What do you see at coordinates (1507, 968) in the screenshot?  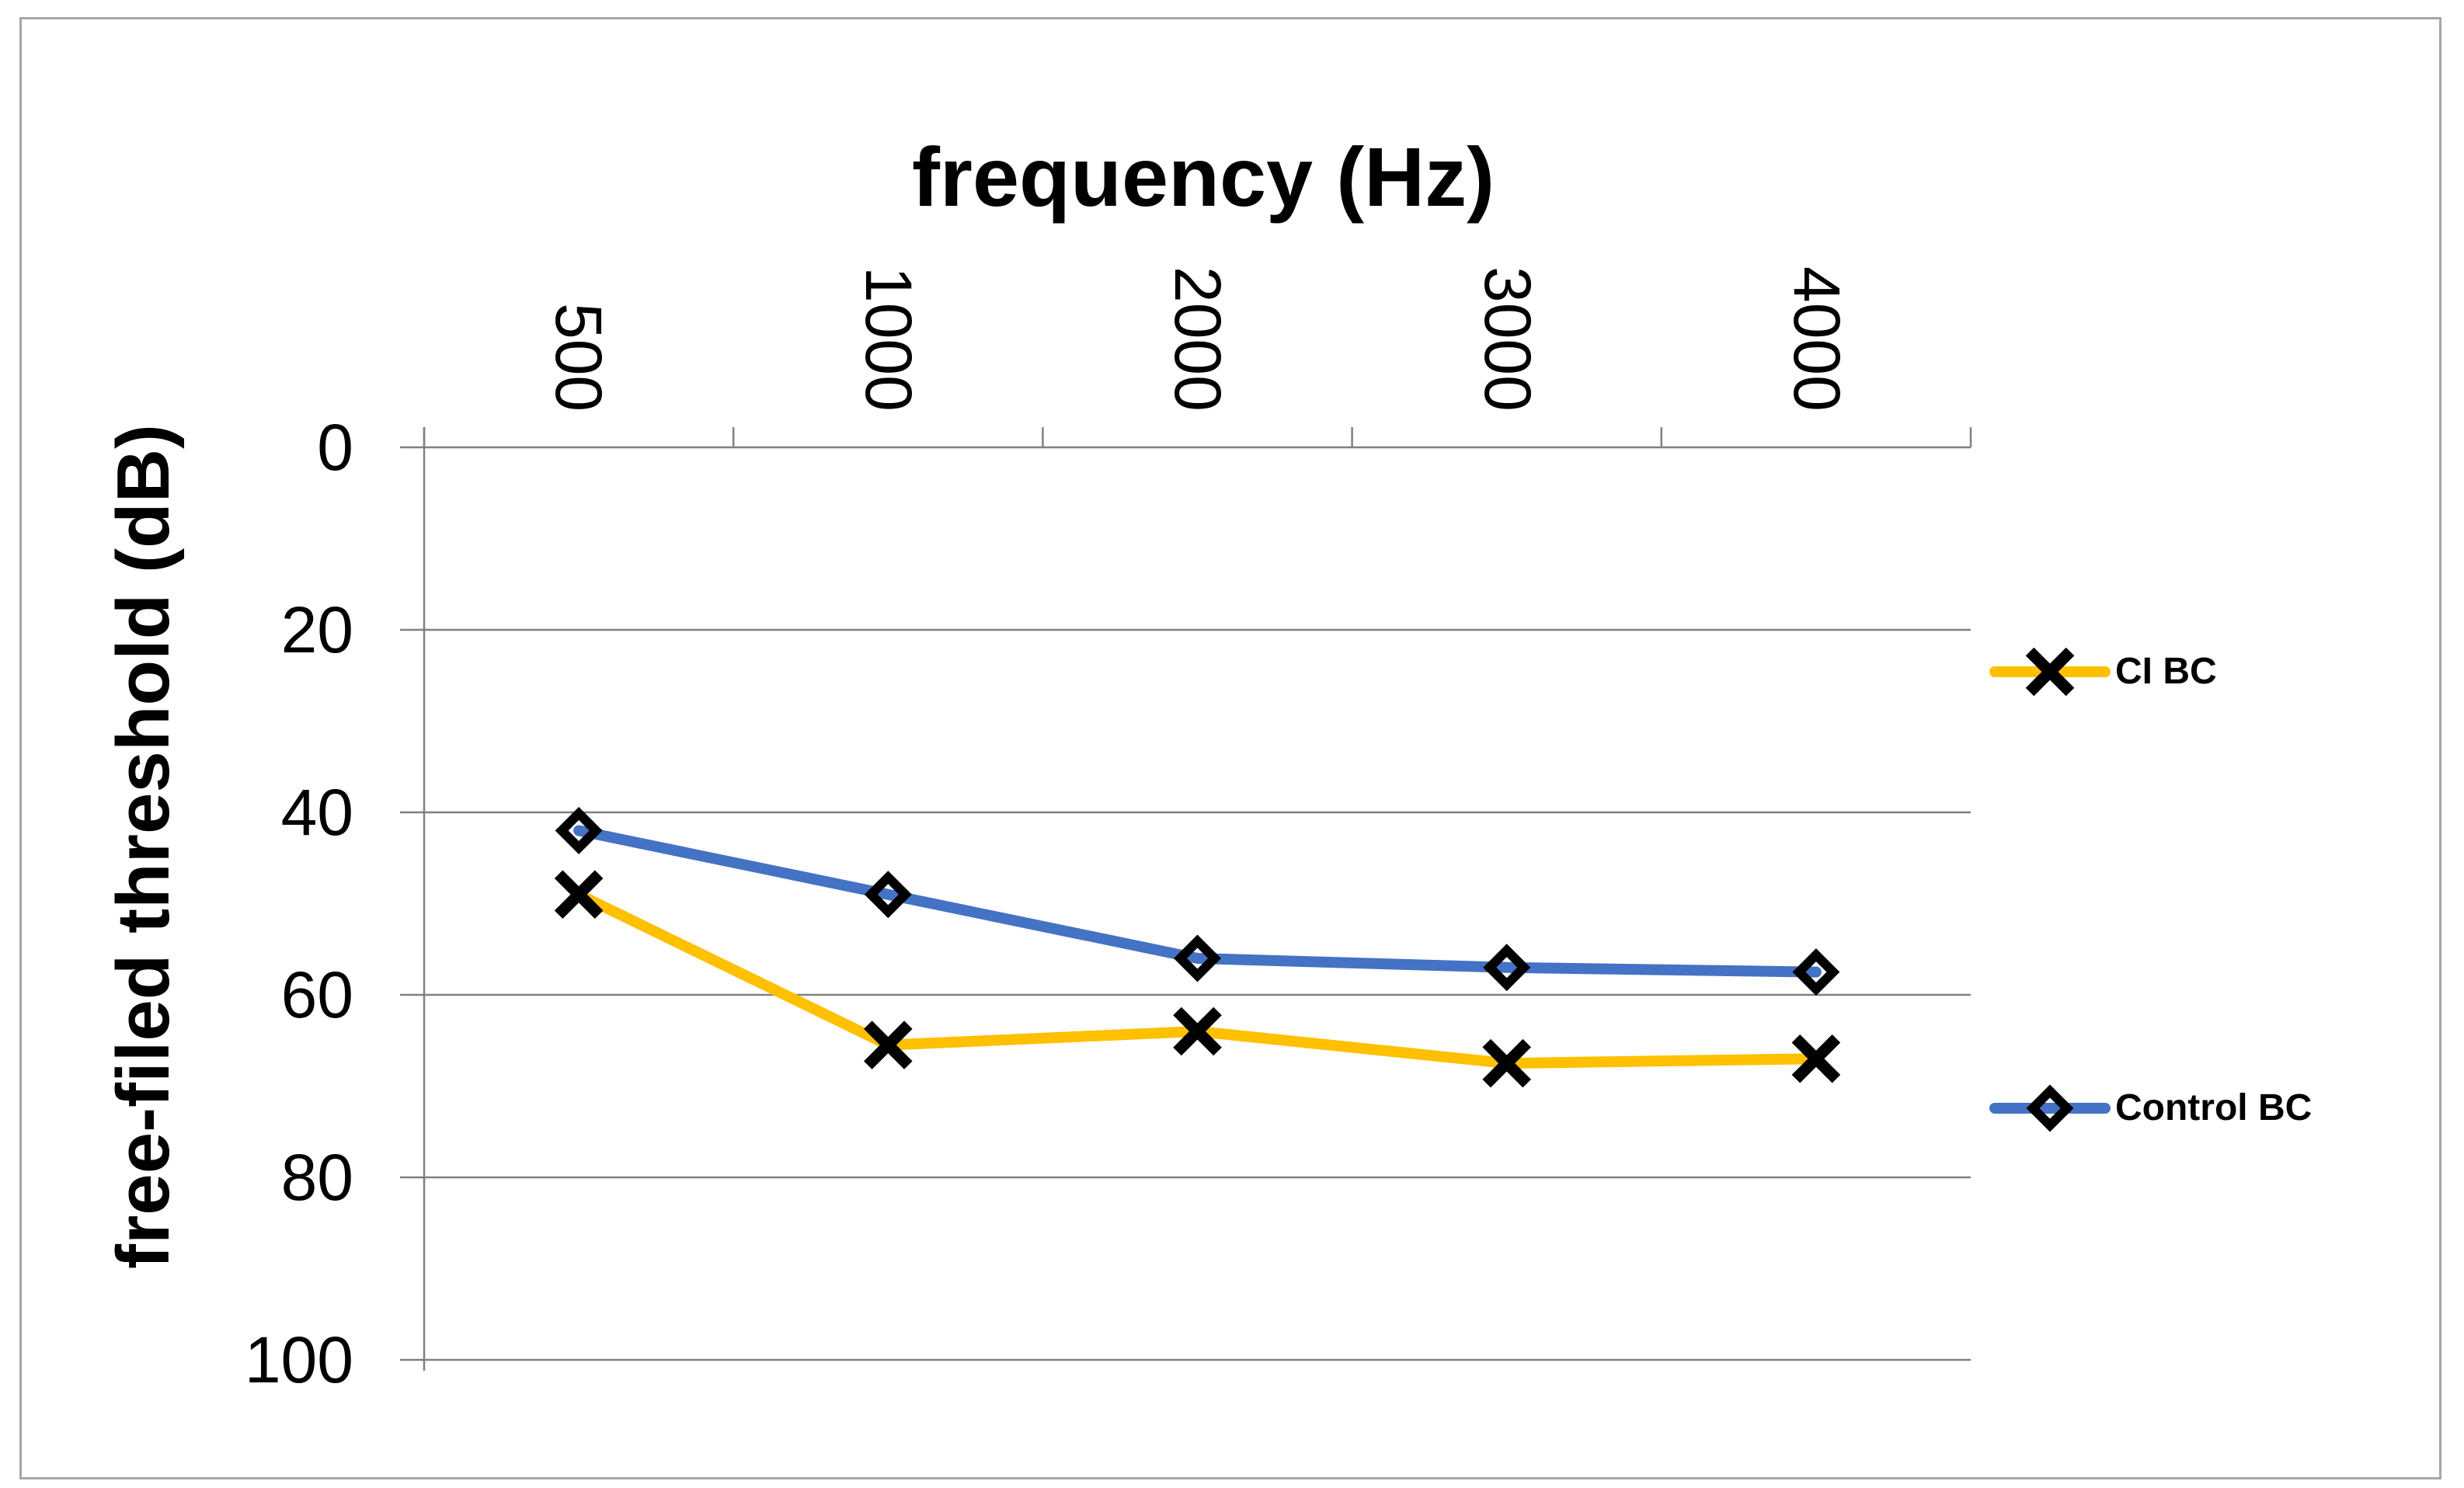 I see `point-control-bc-3000-diamond-marker` at bounding box center [1507, 968].